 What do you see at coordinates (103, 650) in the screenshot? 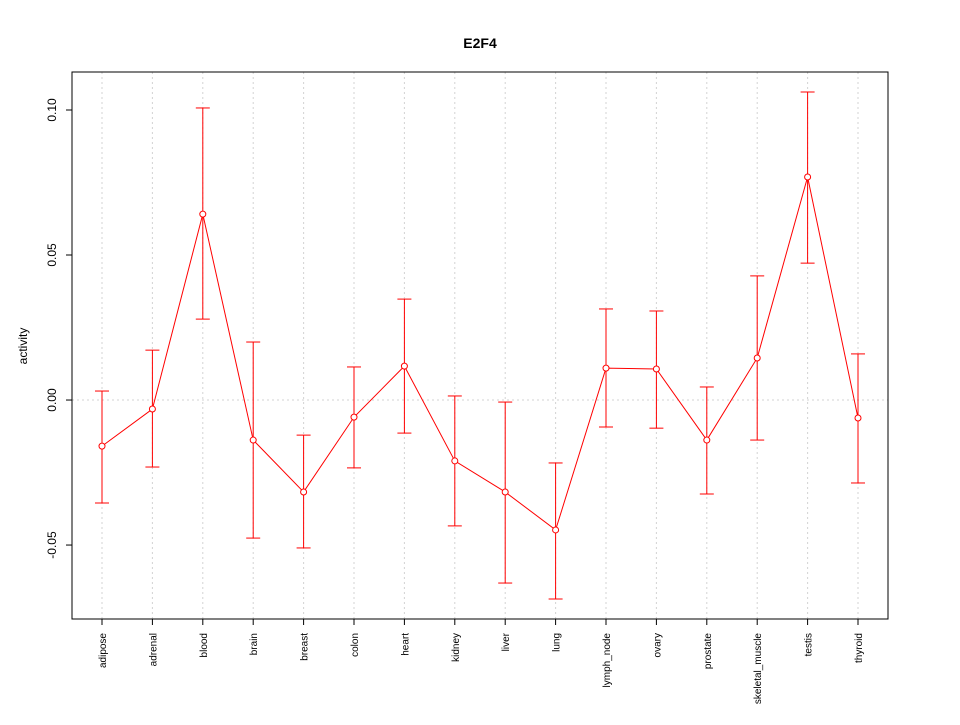
I see `x-tick-label: adipose` at bounding box center [103, 650].